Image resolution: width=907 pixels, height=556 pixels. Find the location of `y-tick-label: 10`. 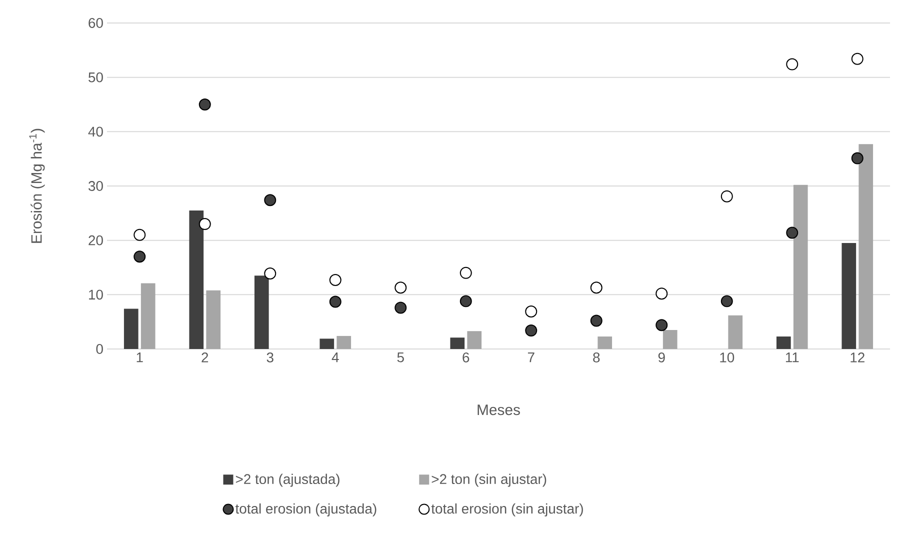

y-tick-label: 10 is located at coordinates (96, 295).